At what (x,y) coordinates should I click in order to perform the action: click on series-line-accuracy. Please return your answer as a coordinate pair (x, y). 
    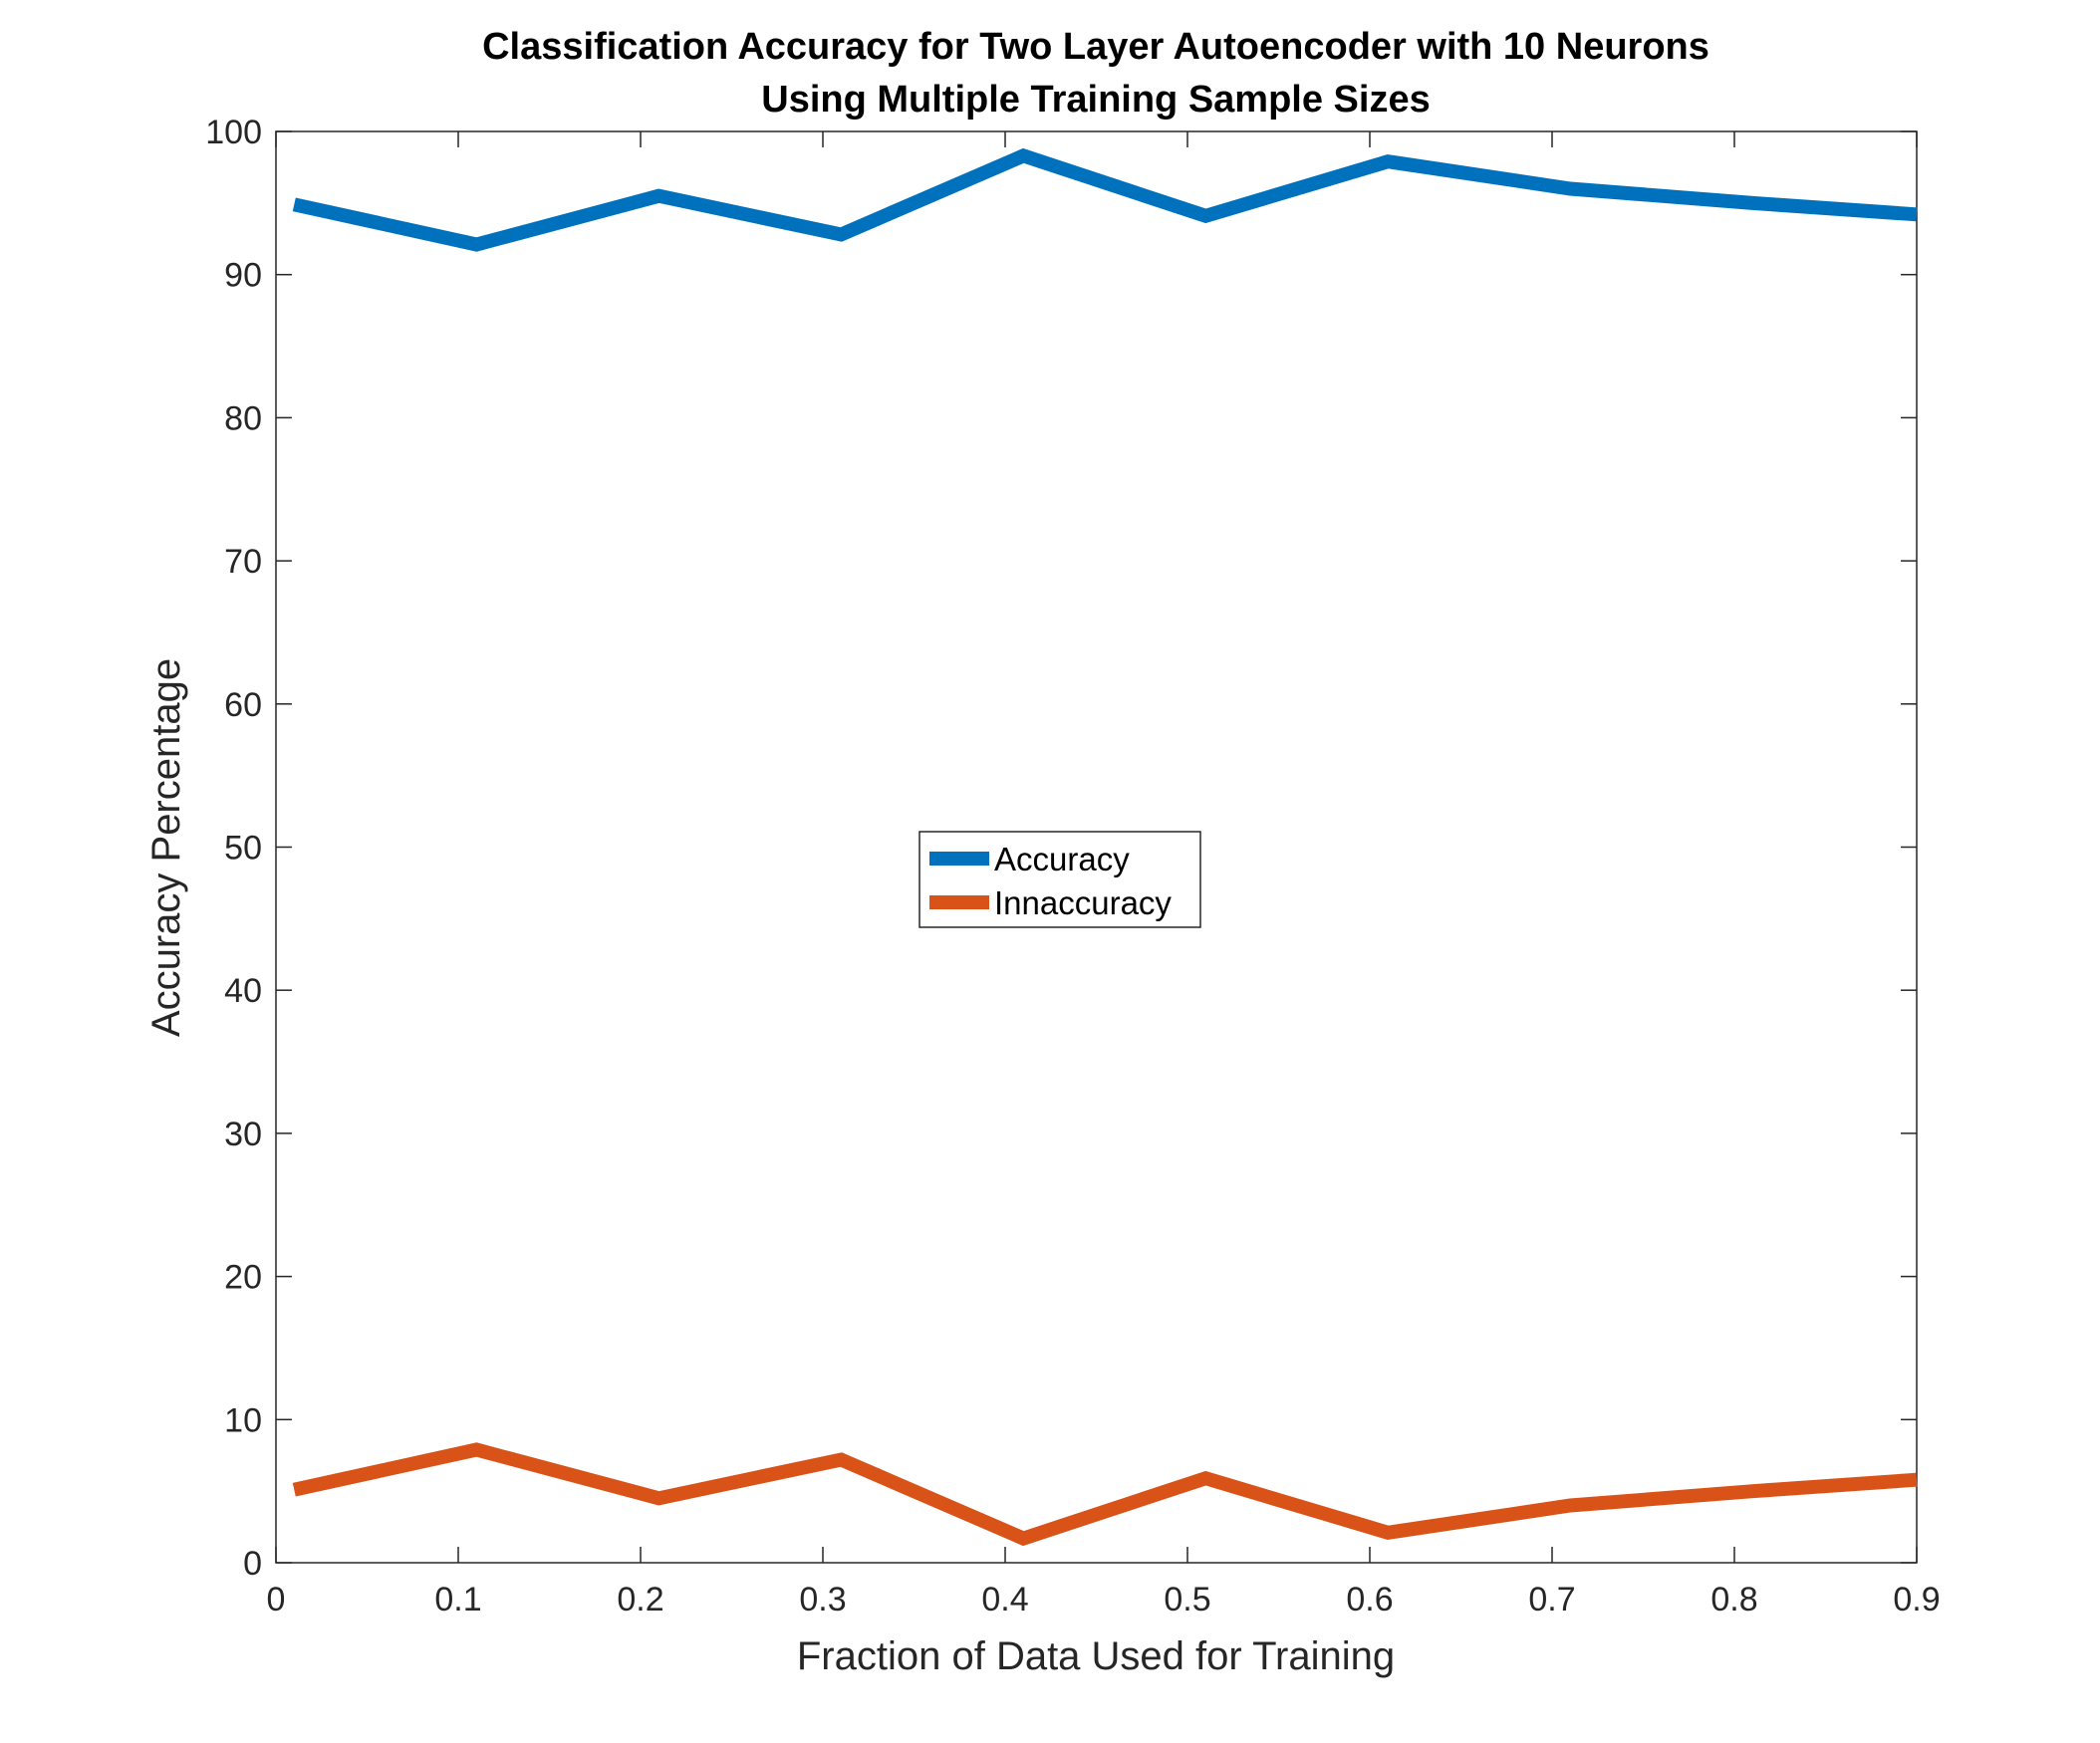
    Looking at the image, I should click on (1105, 200).